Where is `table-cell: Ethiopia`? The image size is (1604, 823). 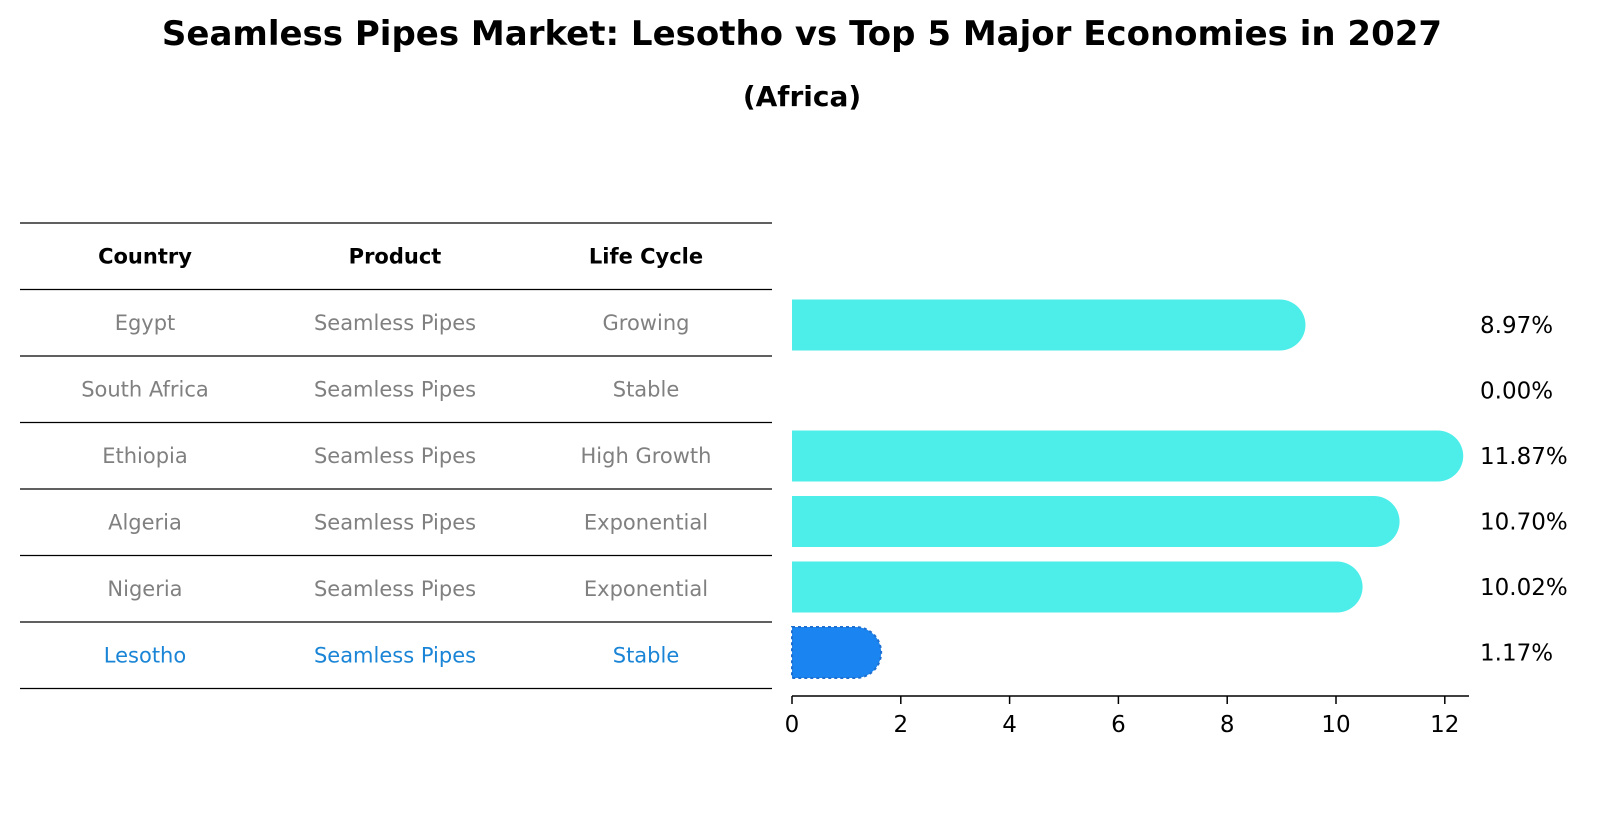 table-cell: Ethiopia is located at coordinates (145, 456).